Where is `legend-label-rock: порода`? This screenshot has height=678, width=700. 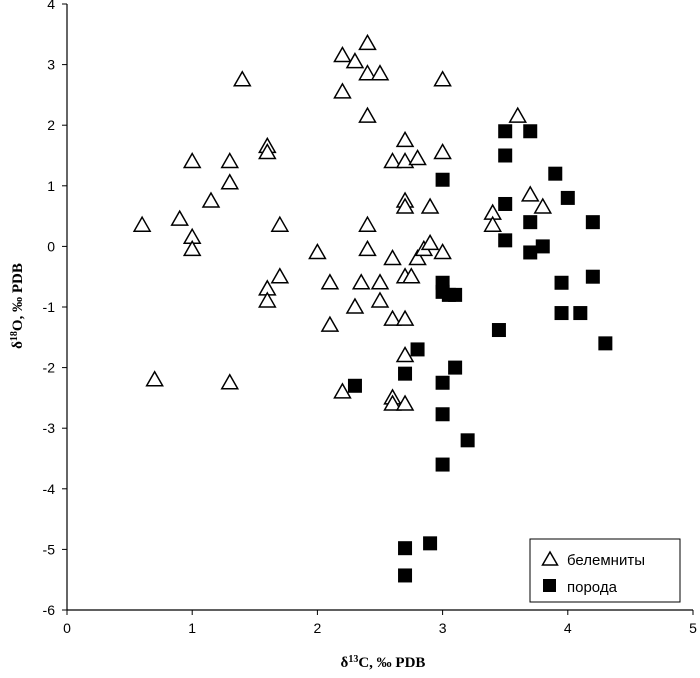
legend-label-rock: порода is located at coordinates (592, 587).